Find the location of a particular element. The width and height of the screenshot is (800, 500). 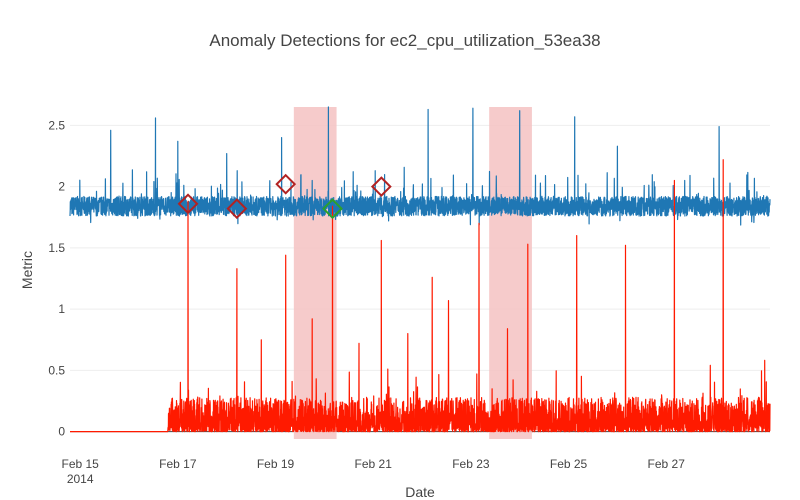

x-tick-label: Feb 19 is located at coordinates (276, 464).